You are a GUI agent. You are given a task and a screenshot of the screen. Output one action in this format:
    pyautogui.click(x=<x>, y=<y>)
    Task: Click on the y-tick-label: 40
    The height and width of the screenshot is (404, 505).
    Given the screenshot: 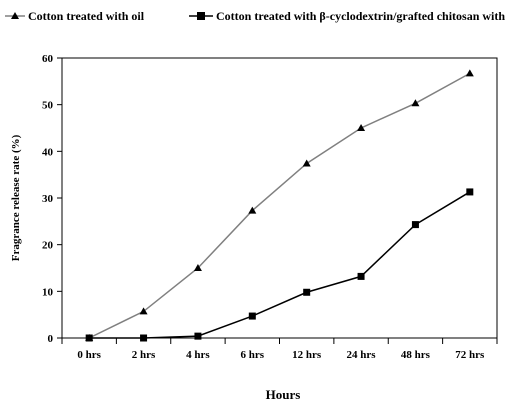 What is the action you would take?
    pyautogui.click(x=48, y=152)
    